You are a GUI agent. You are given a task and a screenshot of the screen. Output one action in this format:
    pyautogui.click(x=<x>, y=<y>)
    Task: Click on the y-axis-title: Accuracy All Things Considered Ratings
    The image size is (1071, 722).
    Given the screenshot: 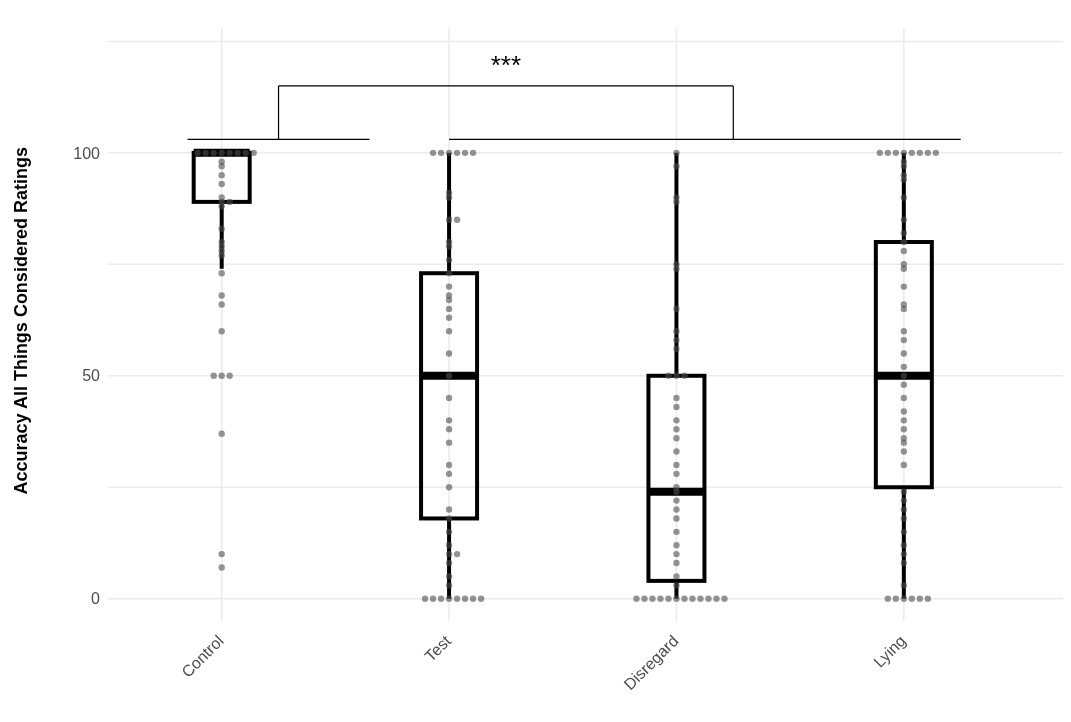 What is the action you would take?
    pyautogui.click(x=21, y=321)
    